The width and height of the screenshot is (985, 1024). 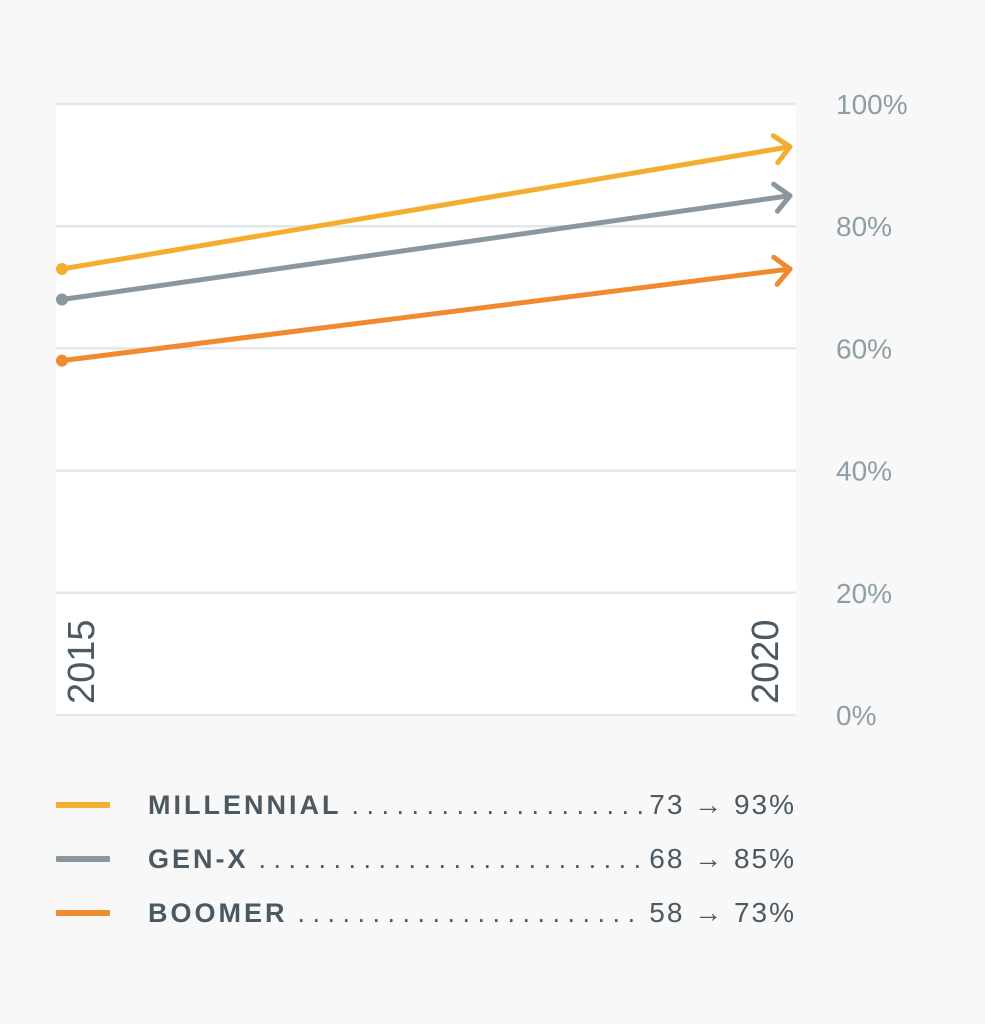 What do you see at coordinates (722, 804) in the screenshot?
I see `legend-value-millennial: 73 → 93%` at bounding box center [722, 804].